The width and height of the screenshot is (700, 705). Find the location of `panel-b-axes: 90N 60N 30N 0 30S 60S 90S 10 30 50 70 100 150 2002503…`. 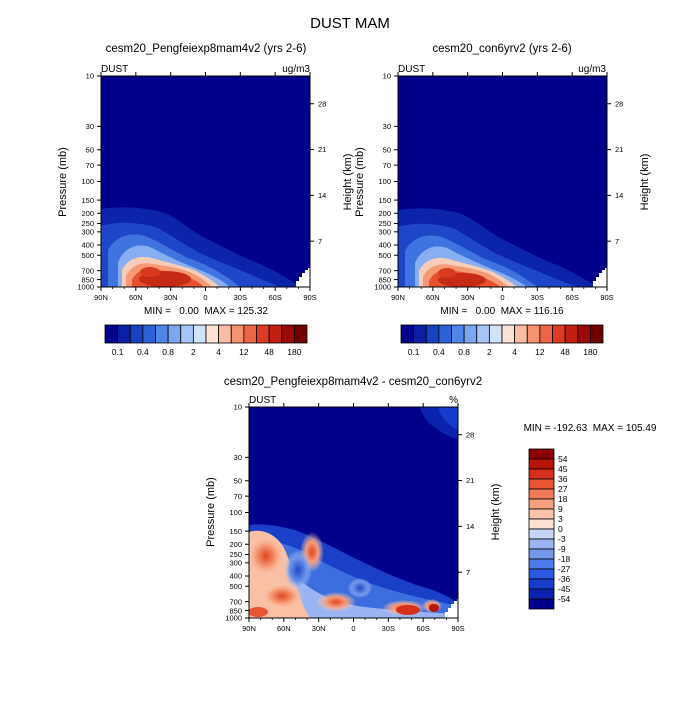

panel-b-axes: 90N 60N 30N 0 30S 60S 90S 10 30 50 70 100 150 2002503… is located at coordinates (498, 187).